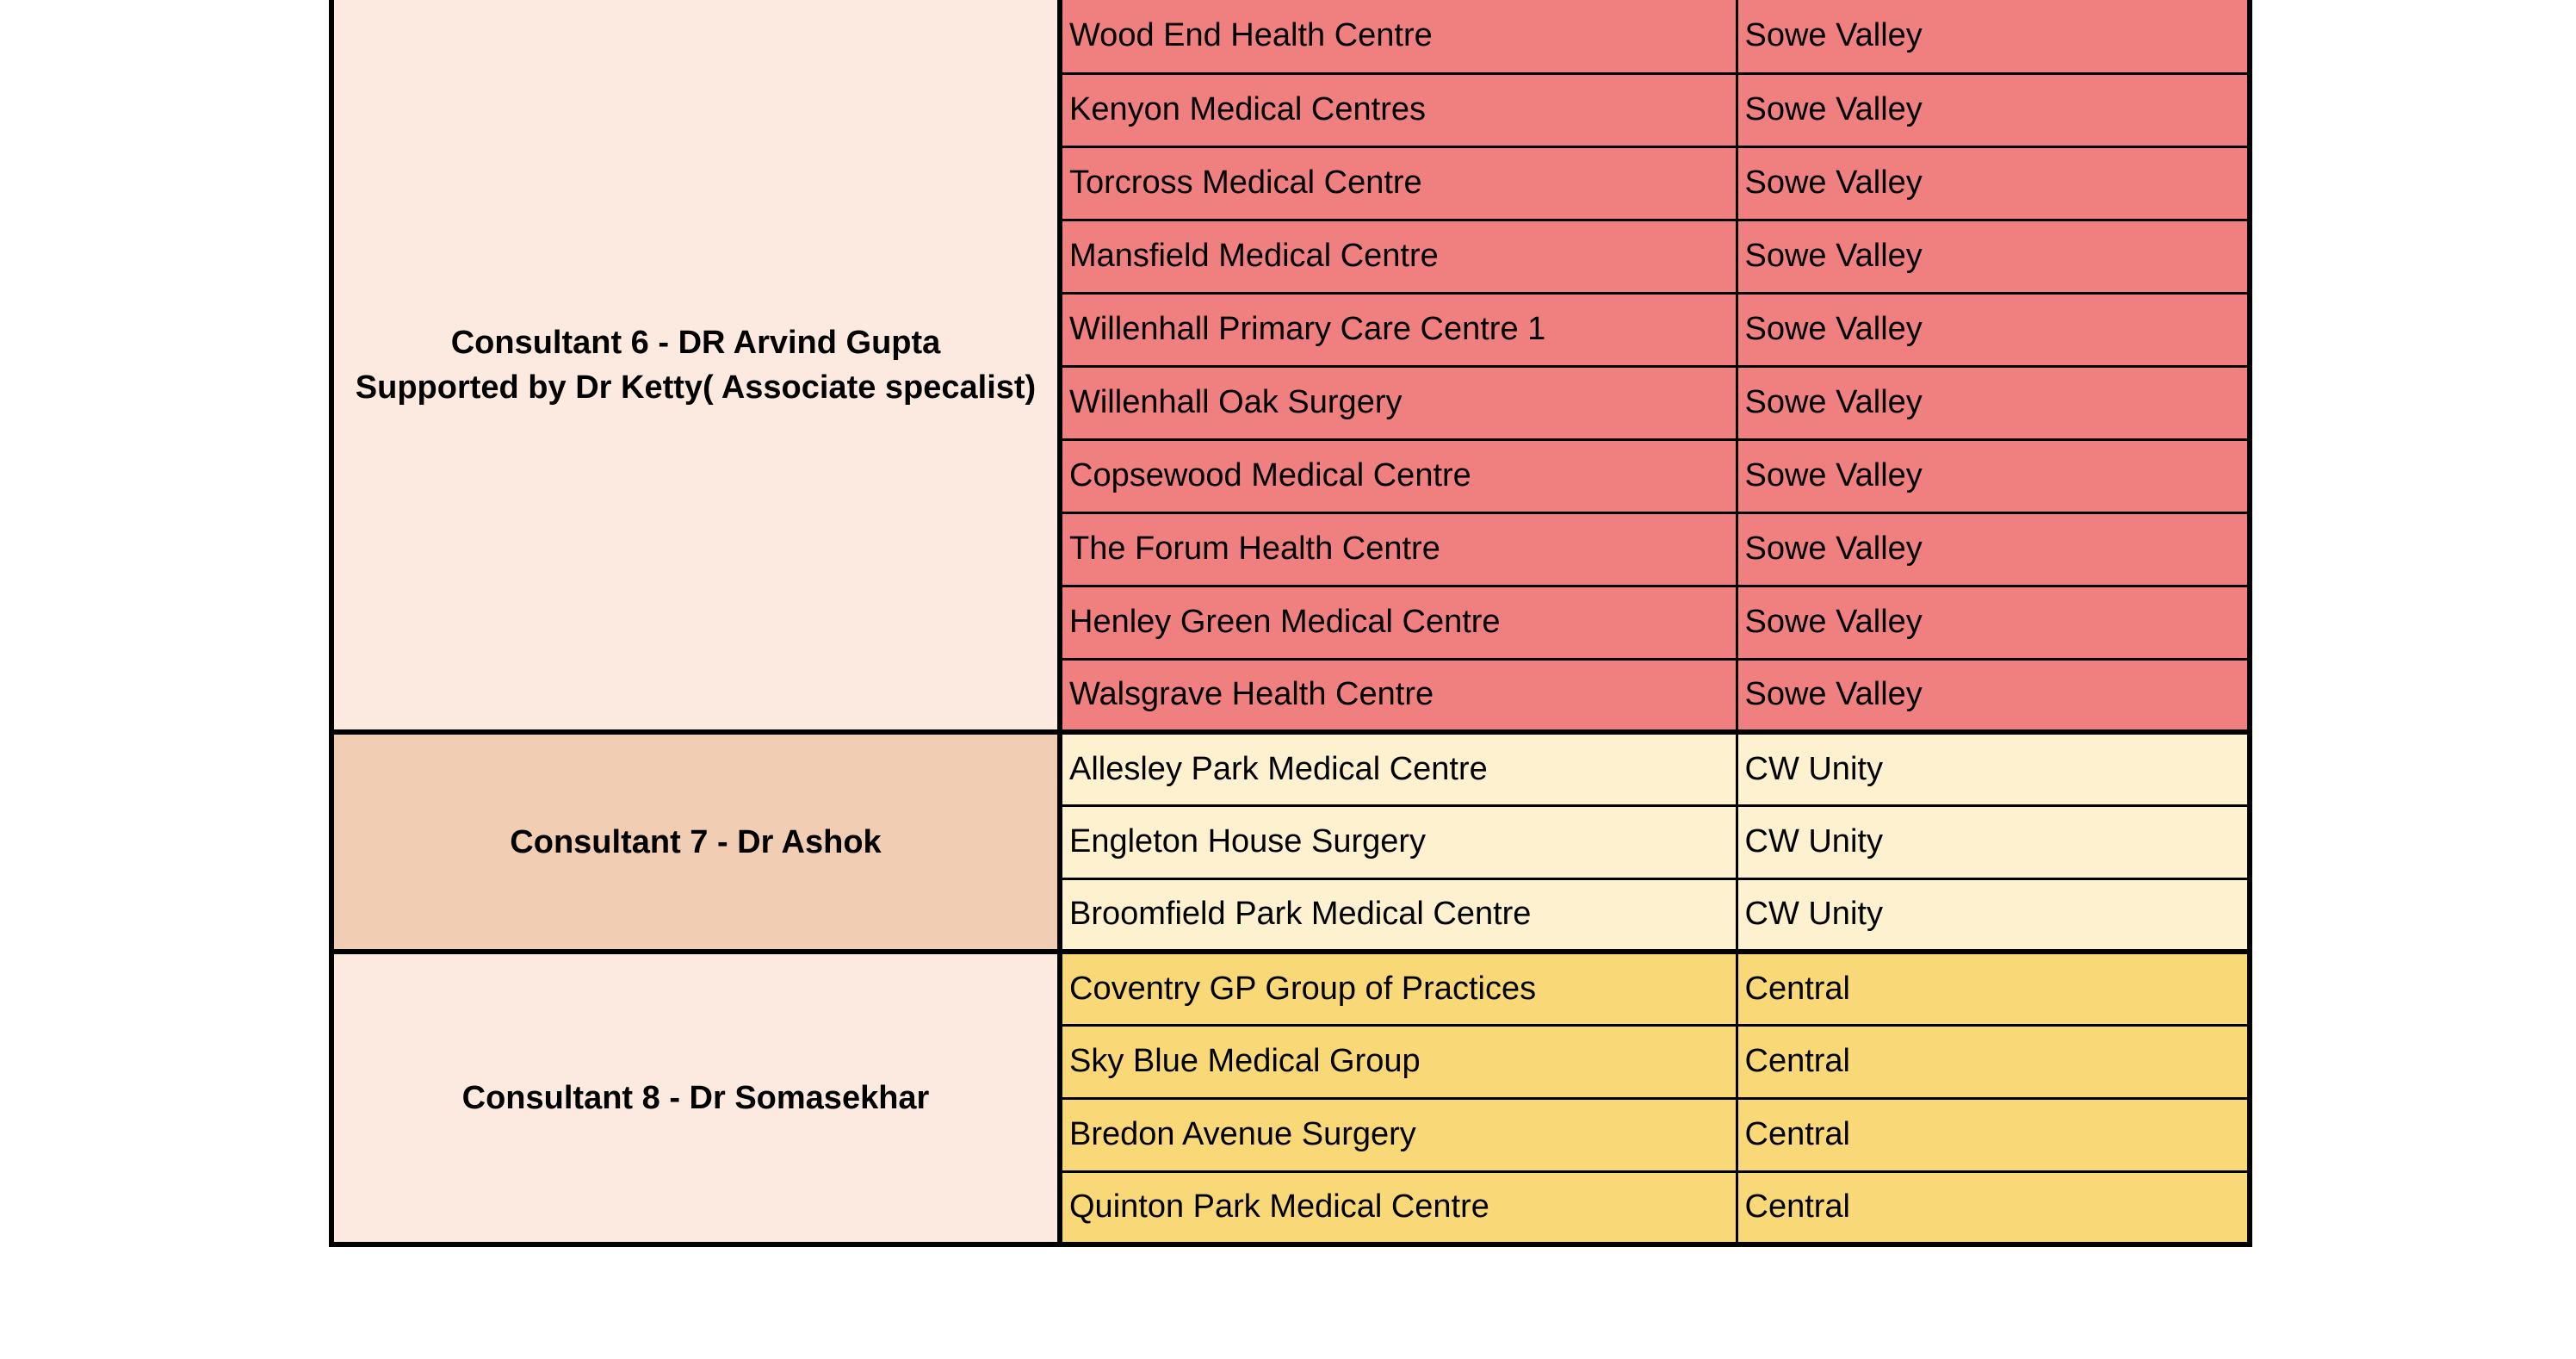 The image size is (2576, 1359). Describe the element at coordinates (1398, 1061) in the screenshot. I see `practice-cell: Sky Blue Medical Group` at that location.